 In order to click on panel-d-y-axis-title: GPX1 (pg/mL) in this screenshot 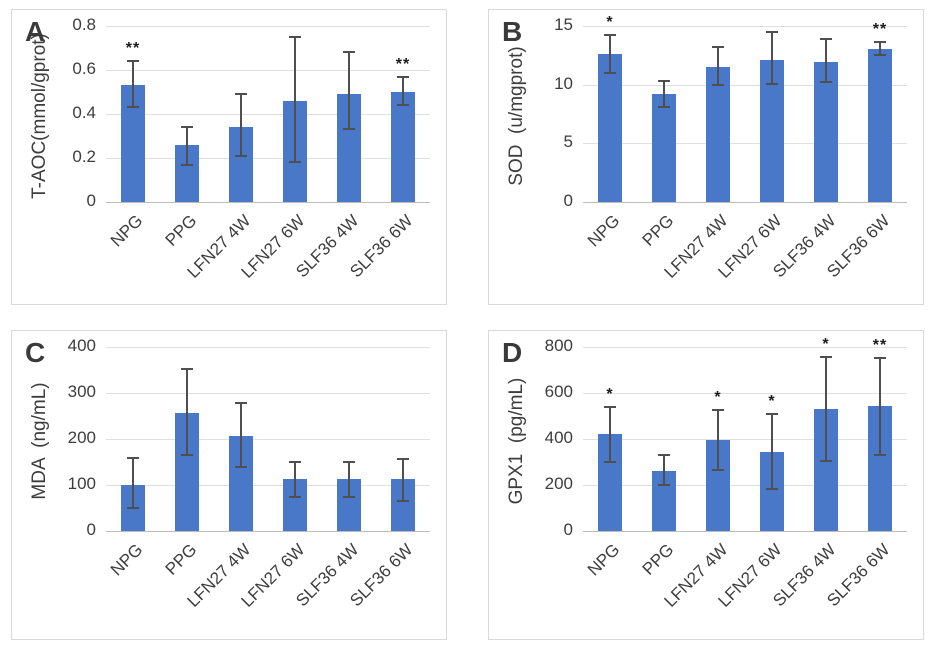, I will do `click(516, 441)`.